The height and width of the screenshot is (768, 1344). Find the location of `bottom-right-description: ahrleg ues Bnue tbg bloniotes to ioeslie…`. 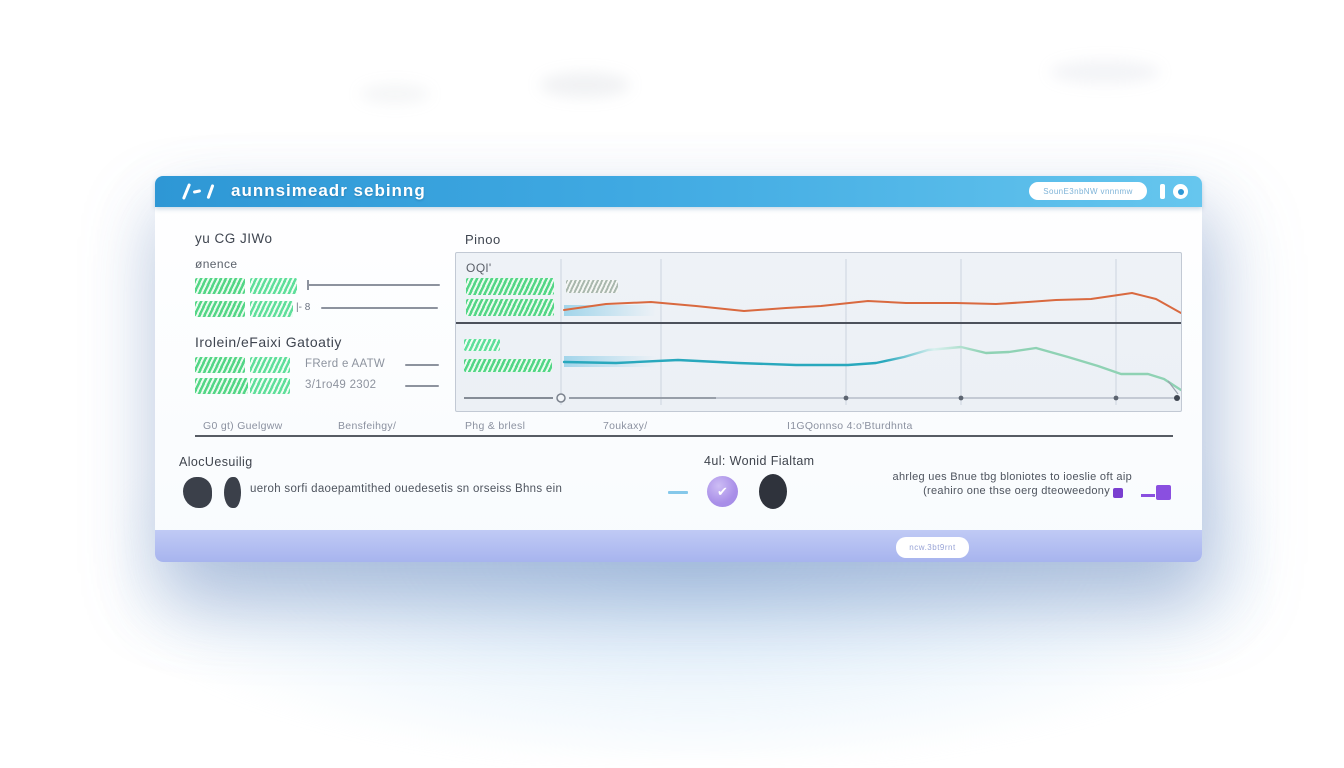

bottom-right-description: ahrleg ues Bnue tbg bloniotes to ioeslie… is located at coordinates (971, 484).